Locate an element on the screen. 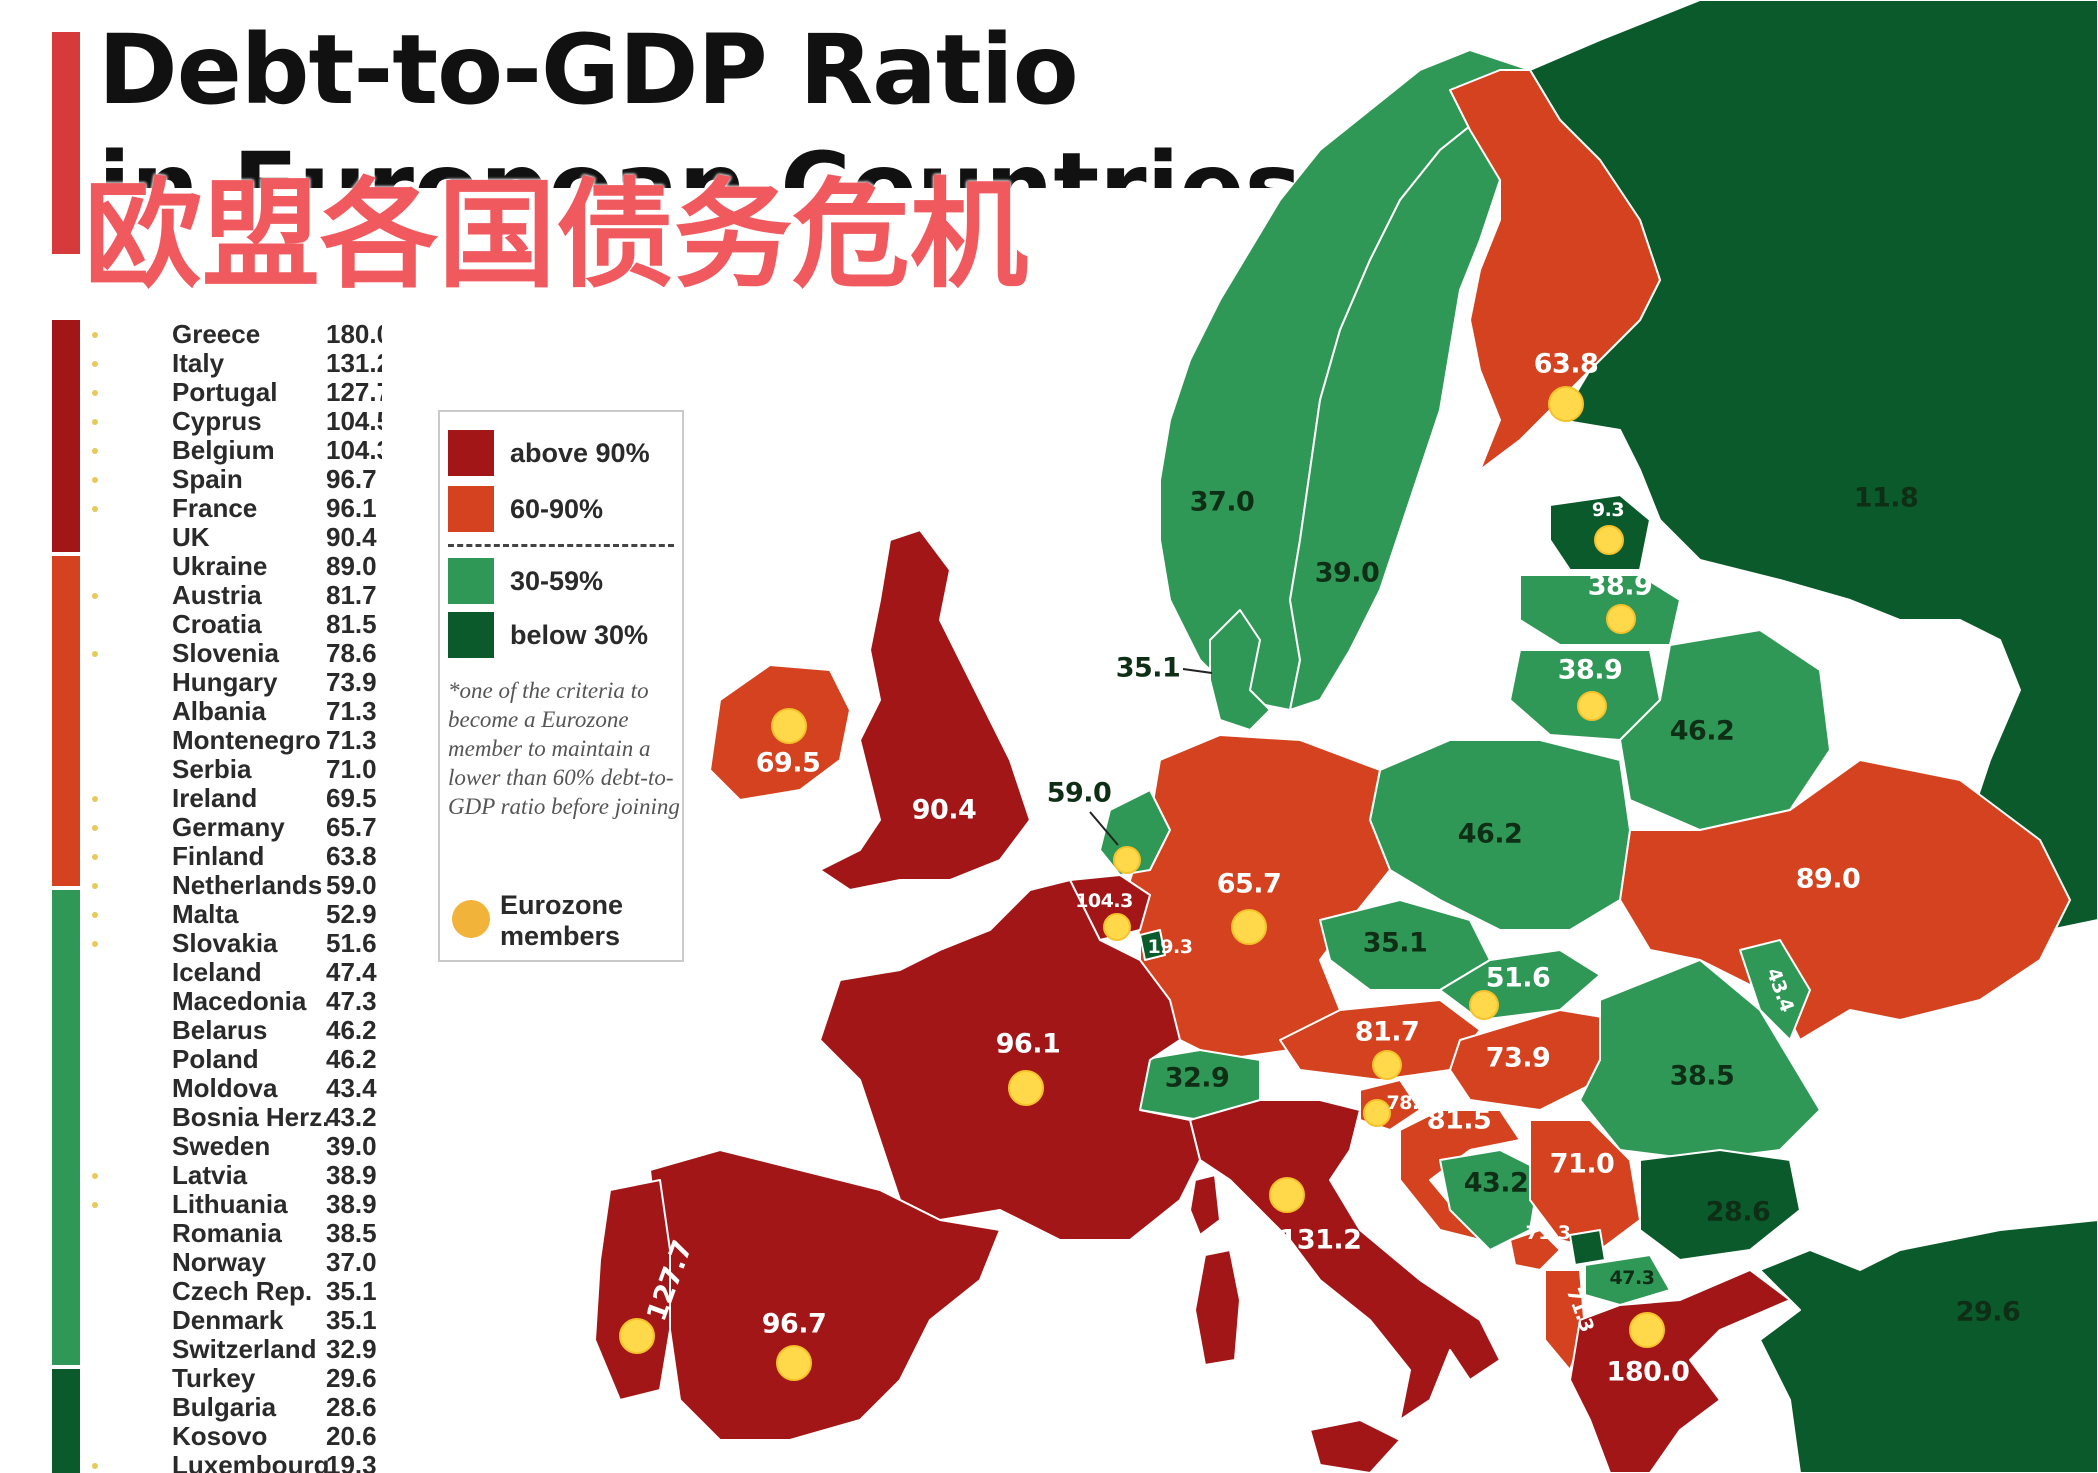 Image resolution: width=2098 pixels, height=1473 pixels. ranking-country: Denmark is located at coordinates (228, 1320).